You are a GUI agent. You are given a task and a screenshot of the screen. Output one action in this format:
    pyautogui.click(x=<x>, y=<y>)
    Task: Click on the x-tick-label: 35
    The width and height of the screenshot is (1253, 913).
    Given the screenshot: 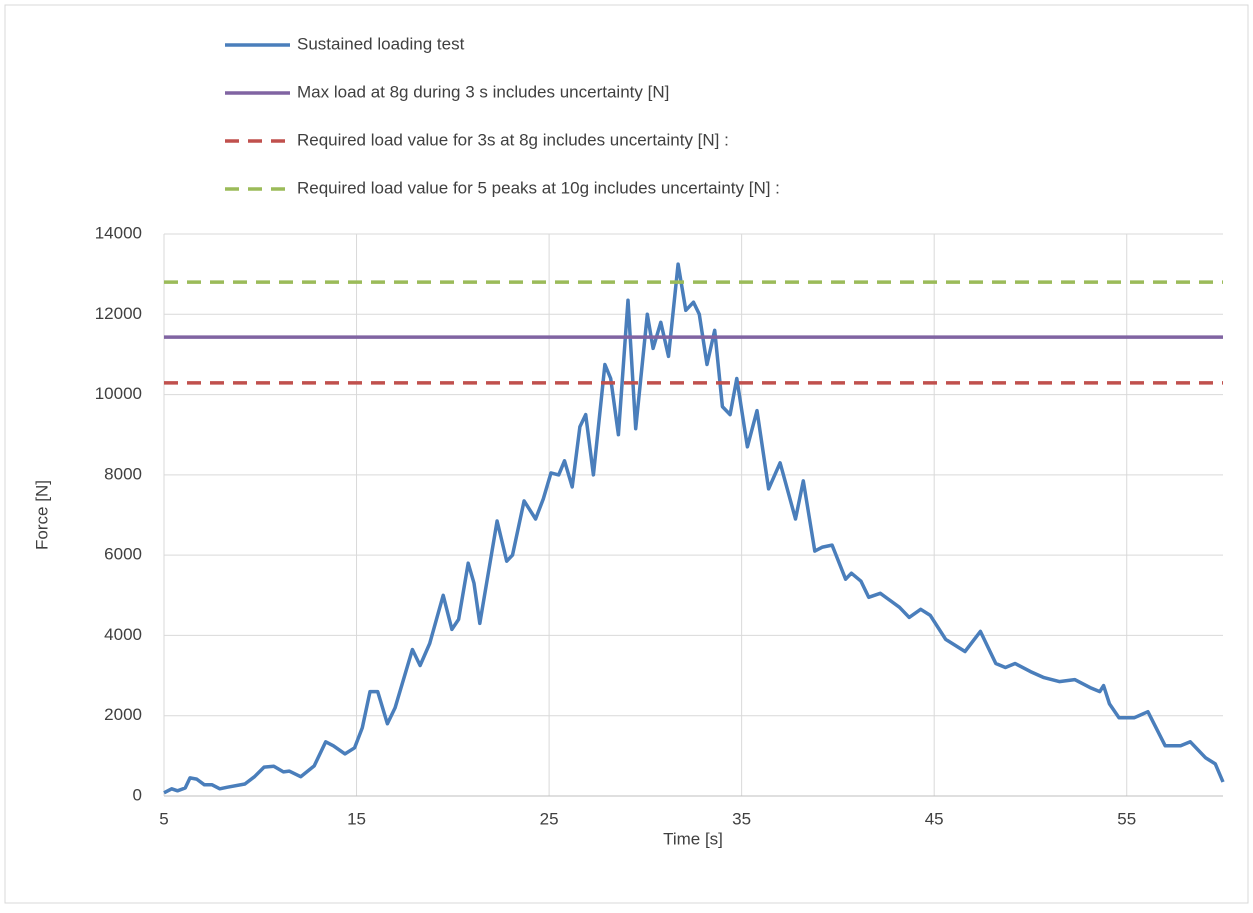 What is the action you would take?
    pyautogui.click(x=741, y=818)
    